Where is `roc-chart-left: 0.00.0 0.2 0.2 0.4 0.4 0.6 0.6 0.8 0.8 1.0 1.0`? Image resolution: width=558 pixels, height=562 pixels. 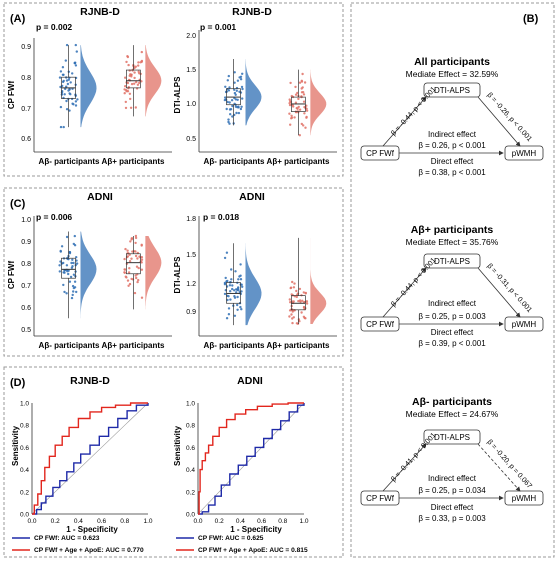 roc-chart-left: 0.00.0 0.2 0.2 0.4 0.4 0.6 0.6 0.8 0.8 1.0 1.0 is located at coordinates (86, 463).